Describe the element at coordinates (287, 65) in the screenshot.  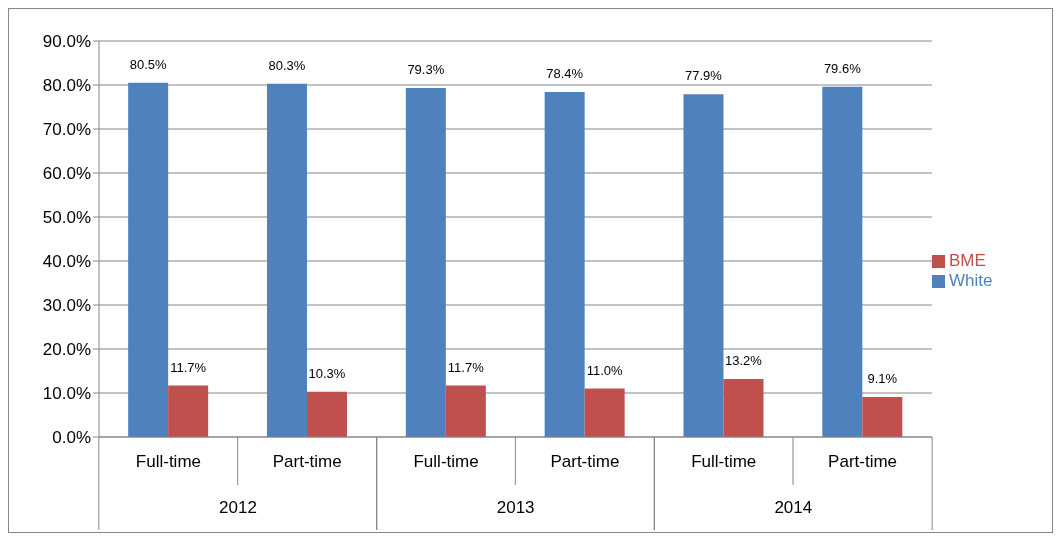
I see `data-label: 80.3%` at that location.